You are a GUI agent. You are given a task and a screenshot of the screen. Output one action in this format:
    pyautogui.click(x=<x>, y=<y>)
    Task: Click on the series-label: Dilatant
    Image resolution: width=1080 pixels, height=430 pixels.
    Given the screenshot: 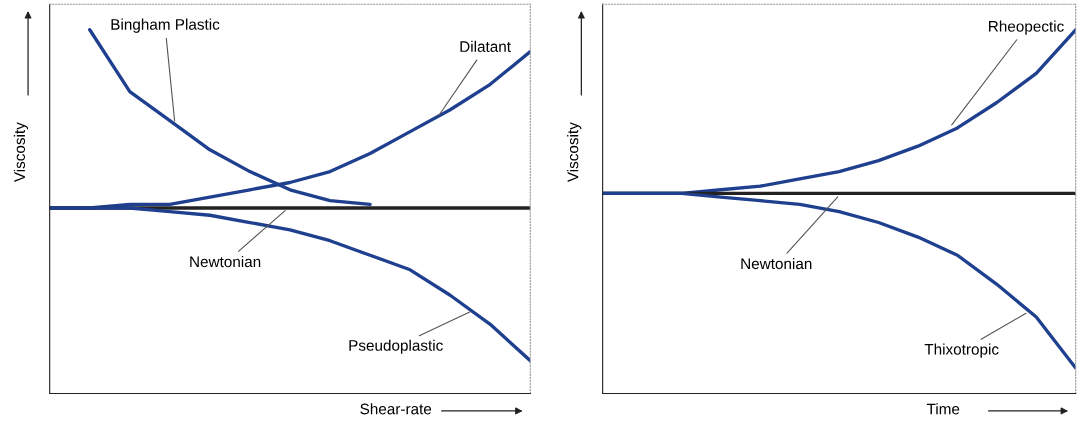 What is the action you would take?
    pyautogui.click(x=485, y=46)
    